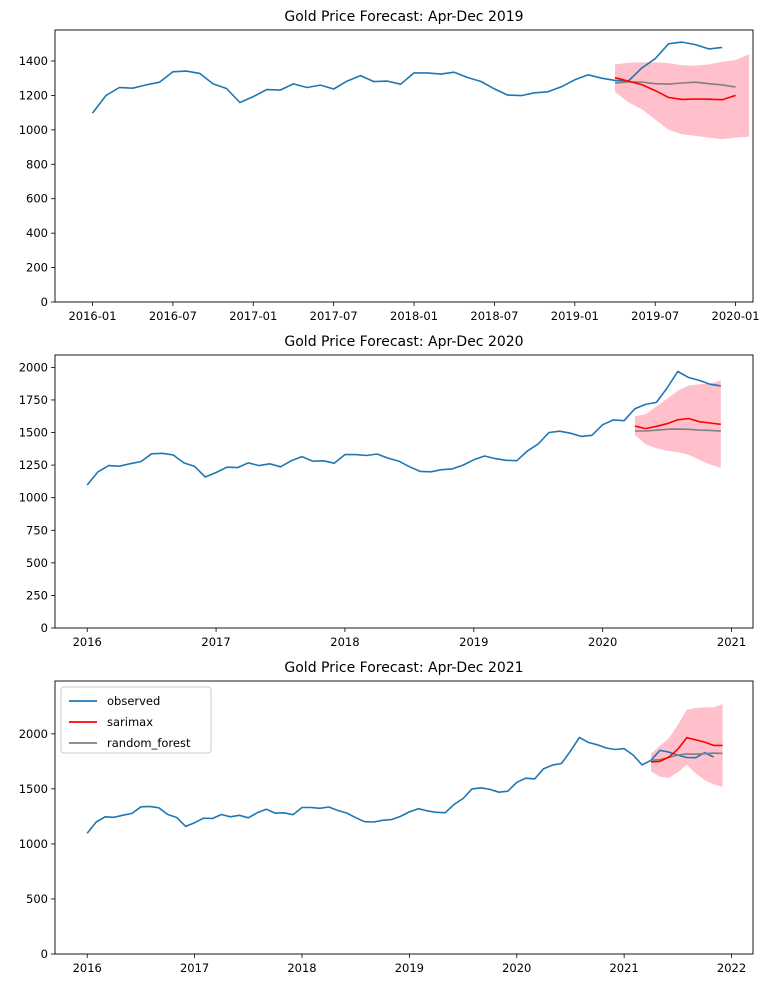 The height and width of the screenshot is (988, 773). Describe the element at coordinates (130, 722) in the screenshot. I see `legend-label-sarimax: sarimax` at that location.